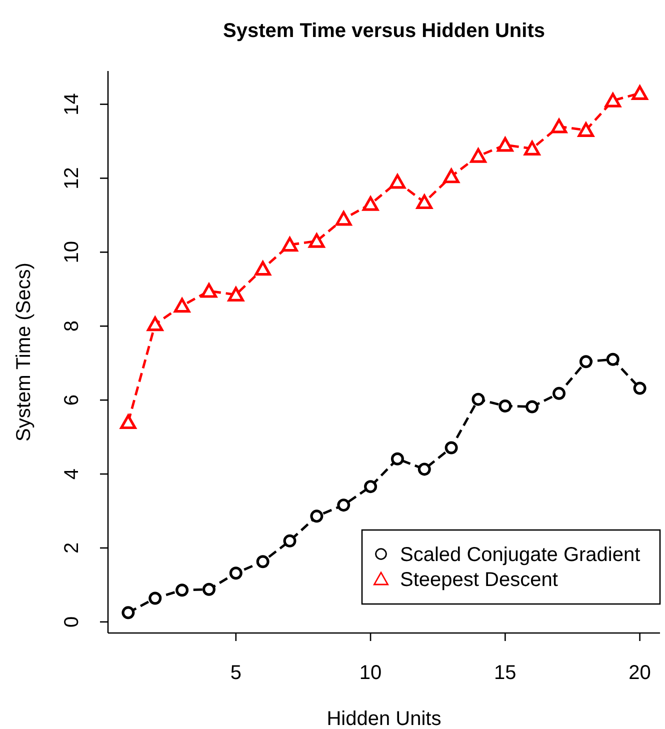 This screenshot has width=665, height=729. I want to click on y-tick-label: 12, so click(72, 178).